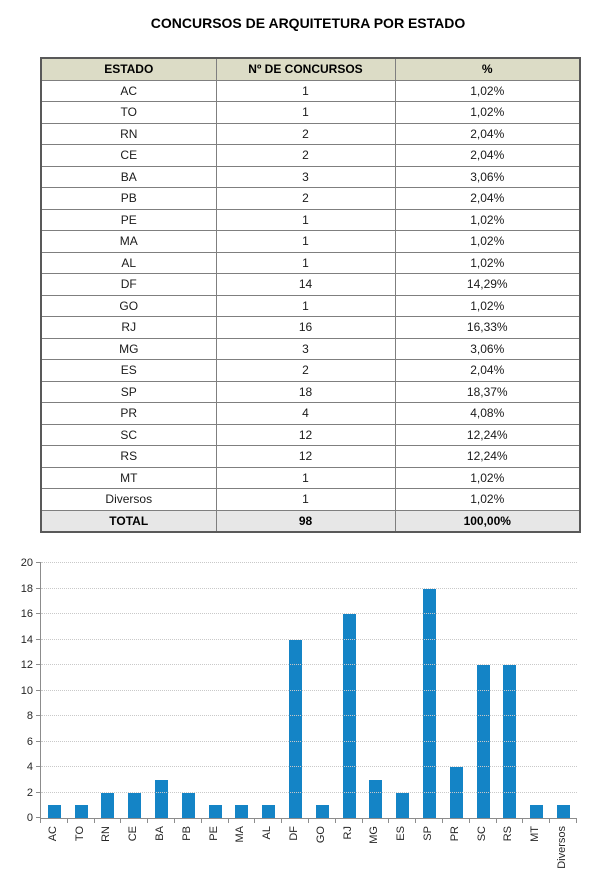 The height and width of the screenshot is (895, 616). I want to click on bar-Diversos, so click(564, 811).